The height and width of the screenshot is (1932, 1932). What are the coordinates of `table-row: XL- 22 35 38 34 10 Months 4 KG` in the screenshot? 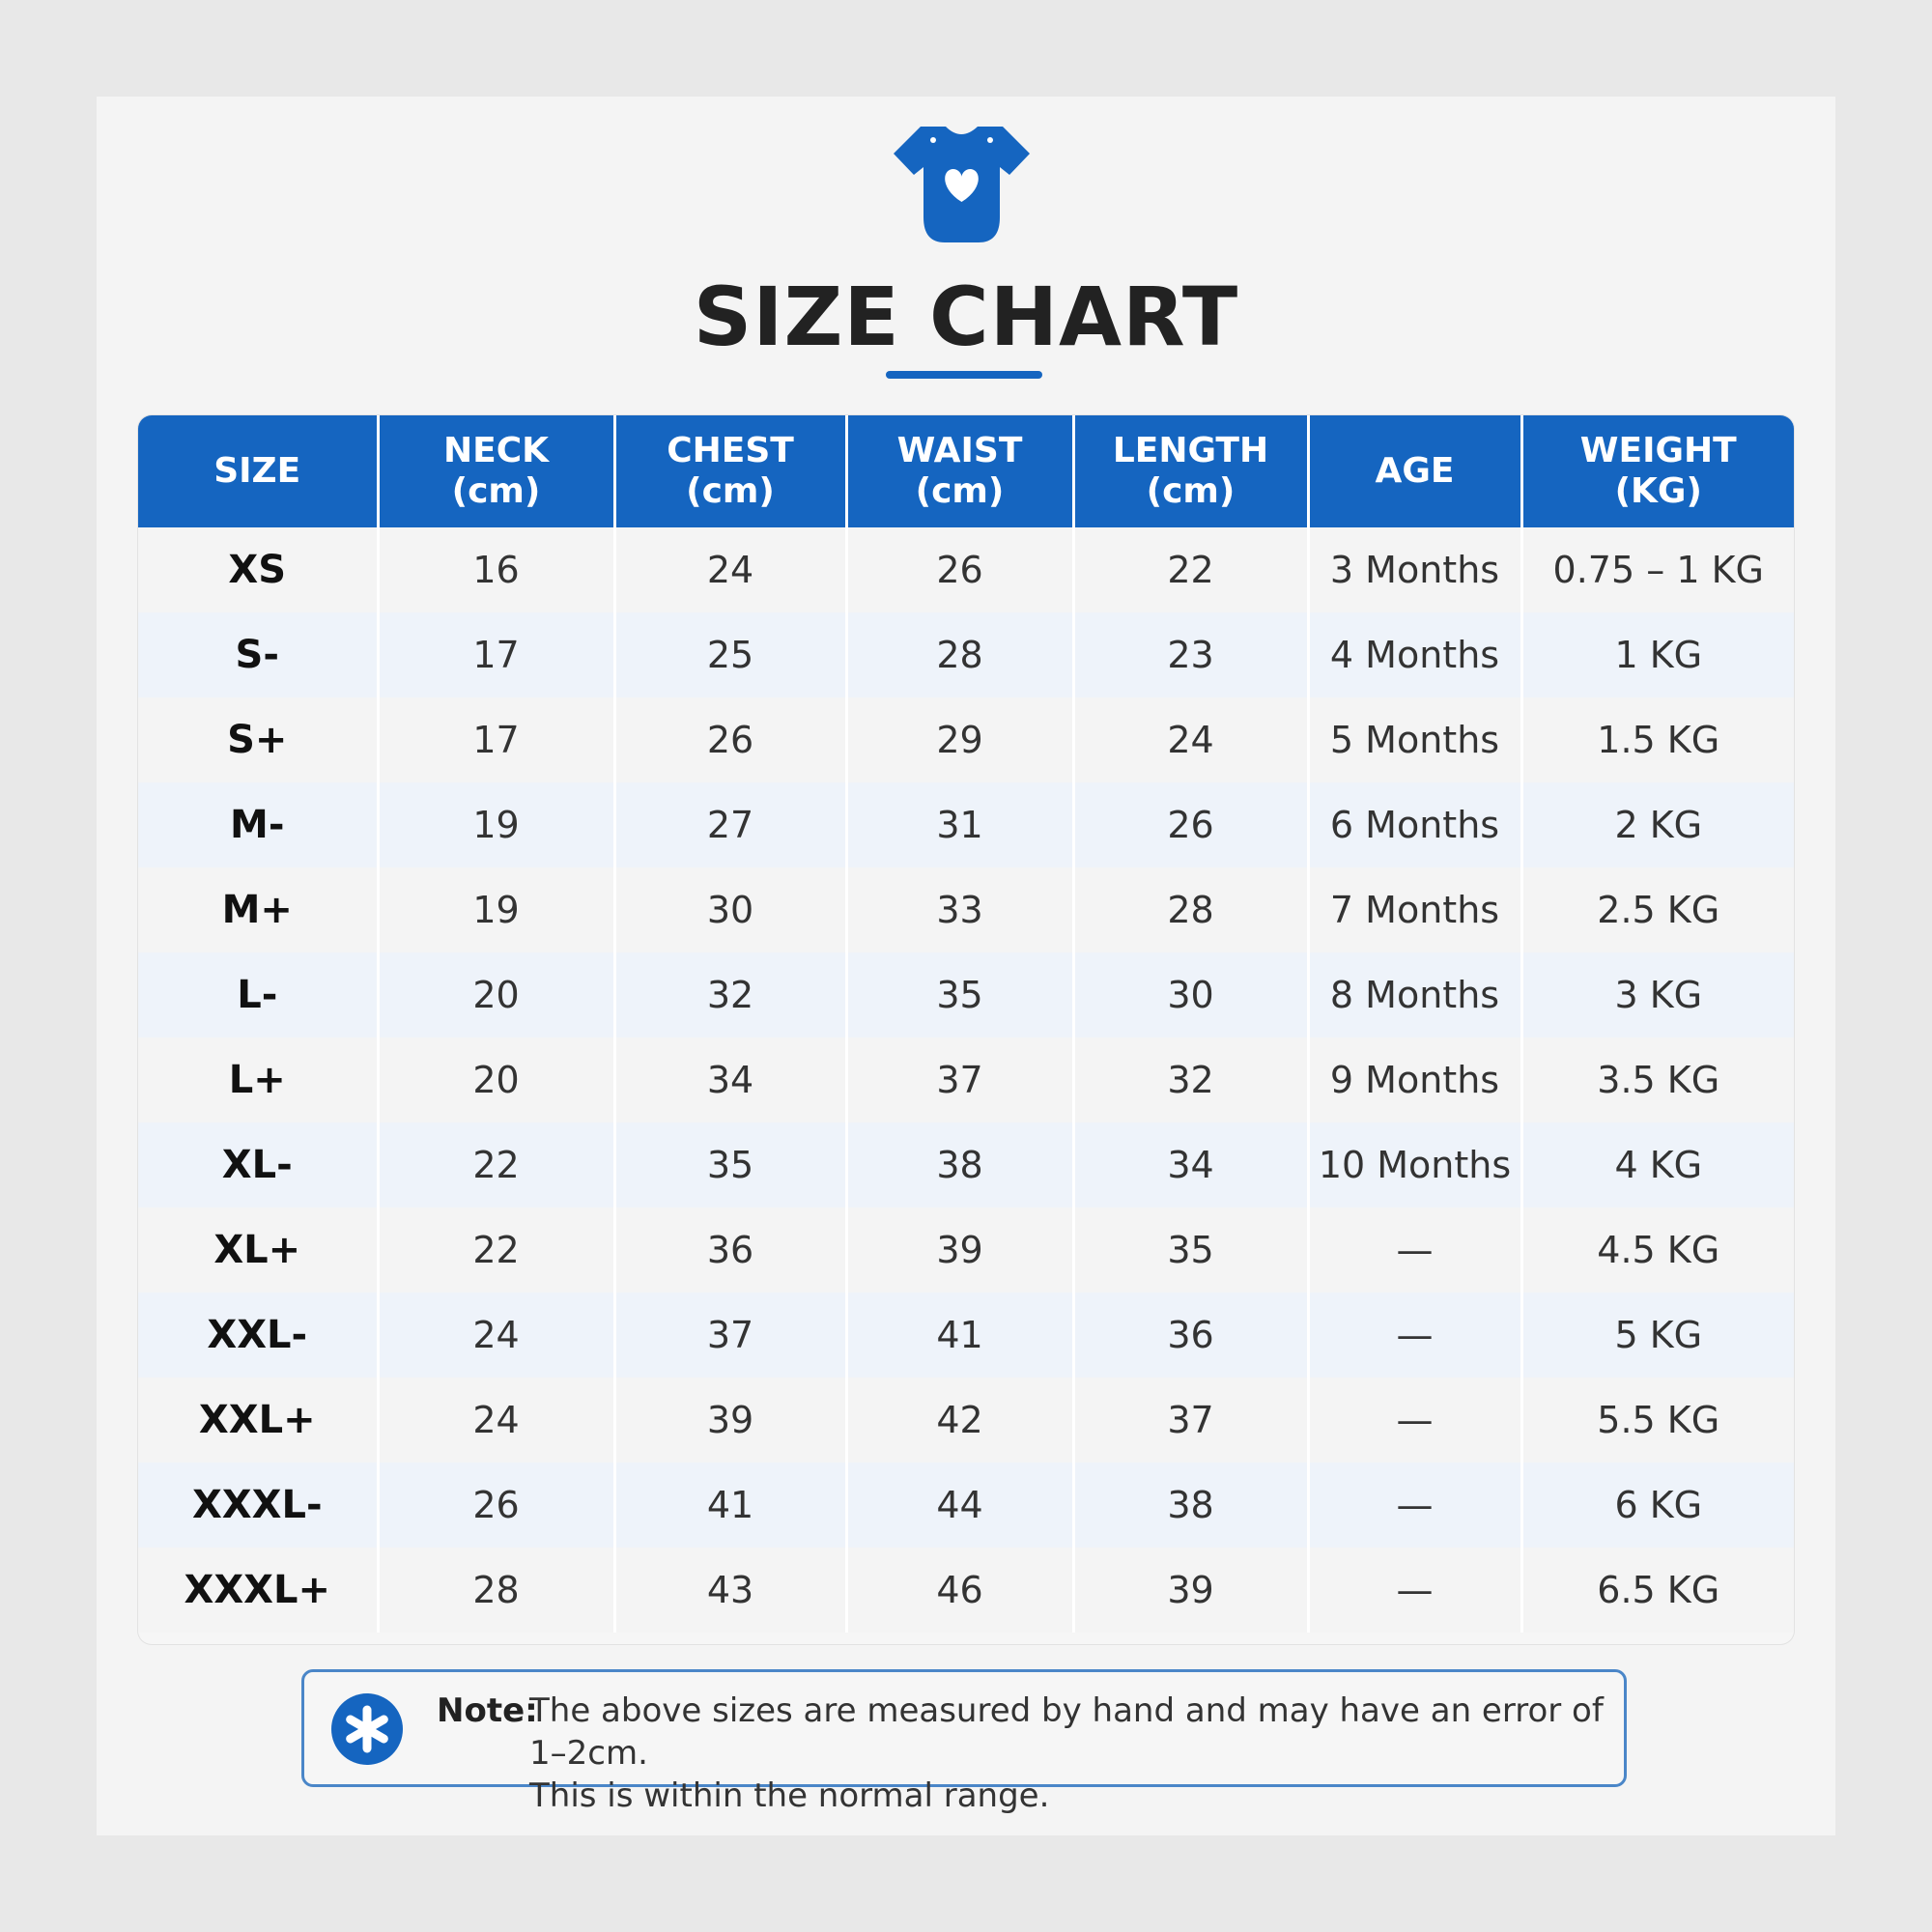 It's located at (966, 1165).